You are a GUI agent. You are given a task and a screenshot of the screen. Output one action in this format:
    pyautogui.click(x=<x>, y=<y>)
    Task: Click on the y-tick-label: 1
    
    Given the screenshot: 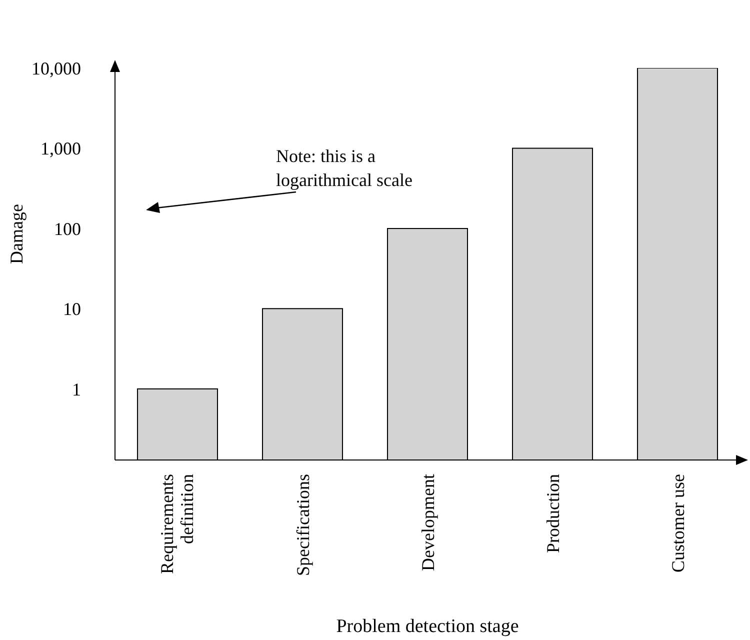 What is the action you would take?
    pyautogui.click(x=76, y=389)
    